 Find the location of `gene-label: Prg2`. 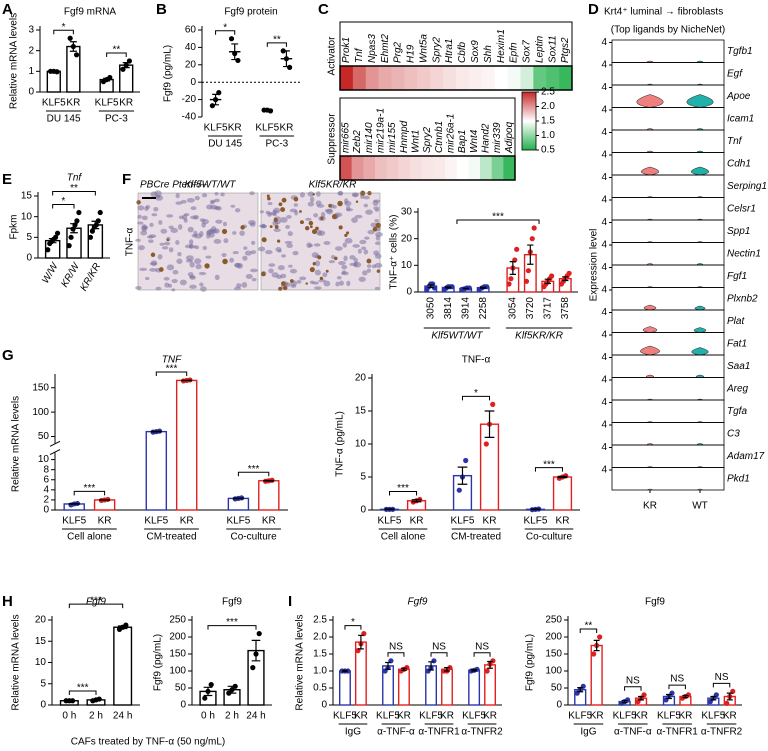

gene-label: Prg2 is located at coordinates (398, 52).